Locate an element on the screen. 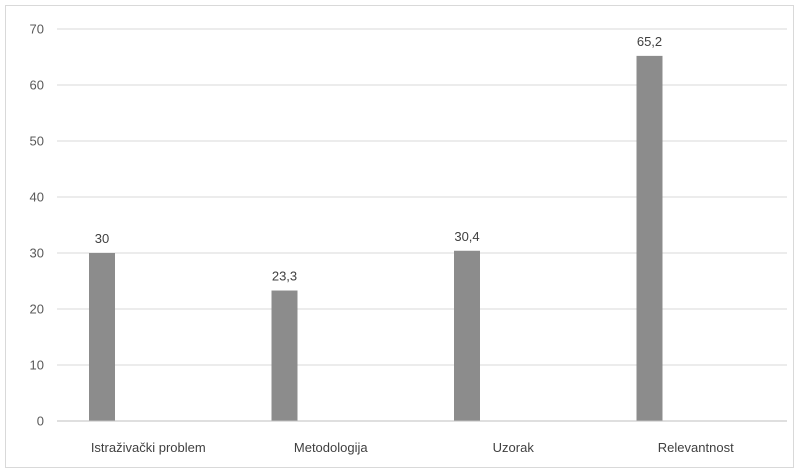 This screenshot has width=799, height=473. y-tick-label: 70 is located at coordinates (37, 29).